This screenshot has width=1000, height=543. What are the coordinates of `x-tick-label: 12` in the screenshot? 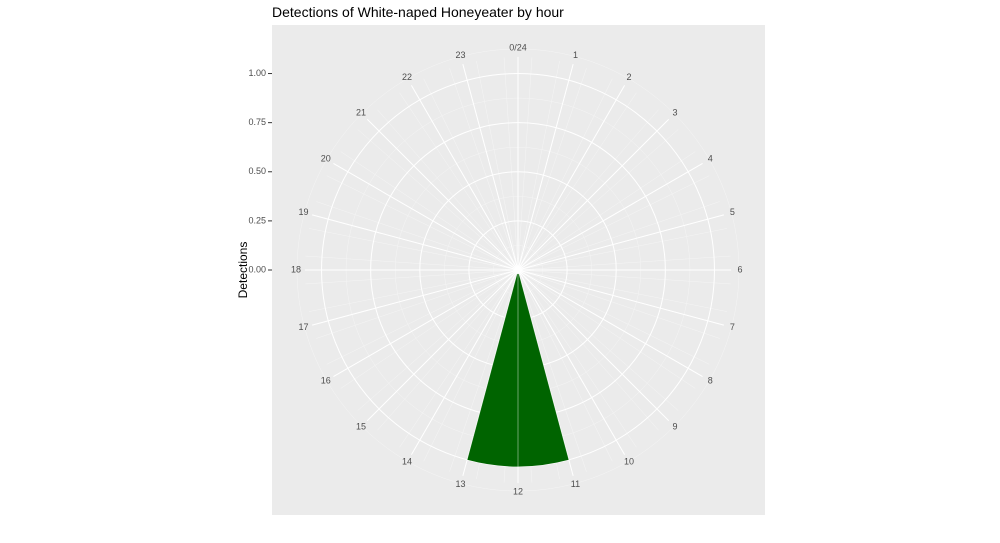 It's located at (518, 491).